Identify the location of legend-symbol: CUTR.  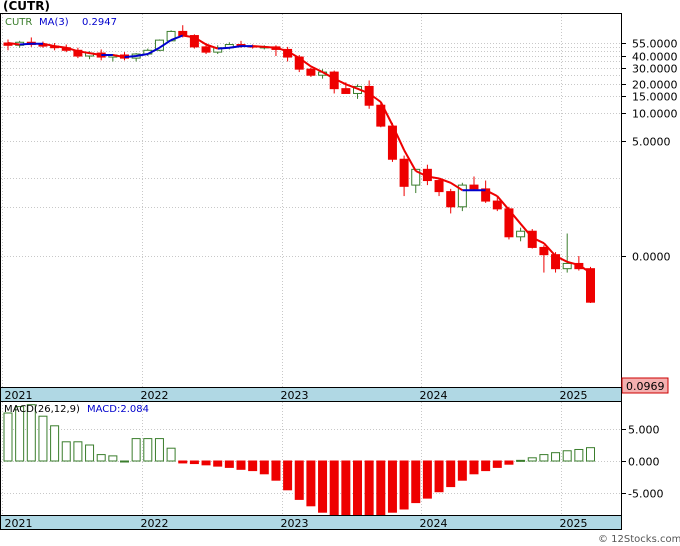
(18, 22).